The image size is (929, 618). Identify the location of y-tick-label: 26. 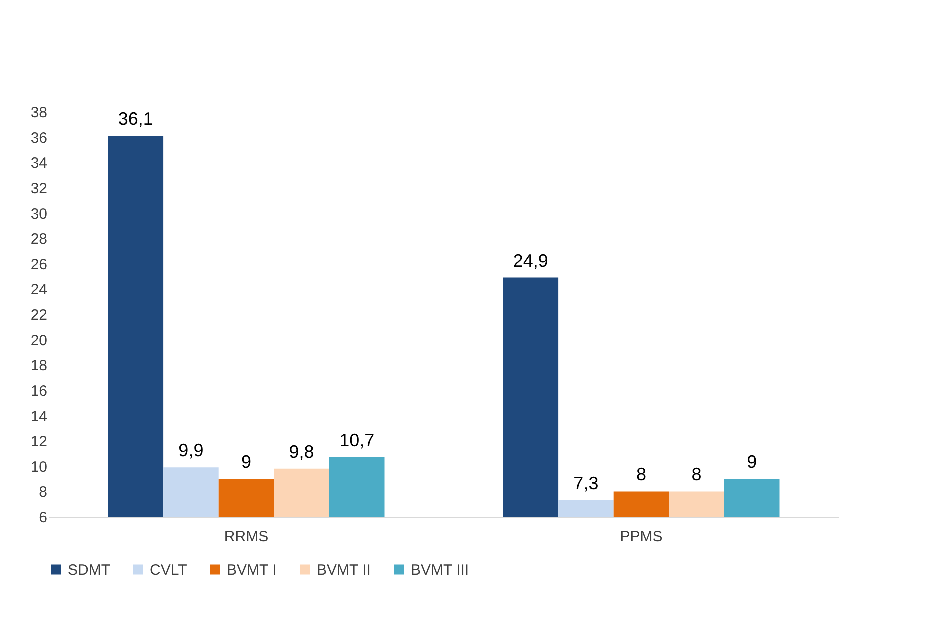
(39, 265).